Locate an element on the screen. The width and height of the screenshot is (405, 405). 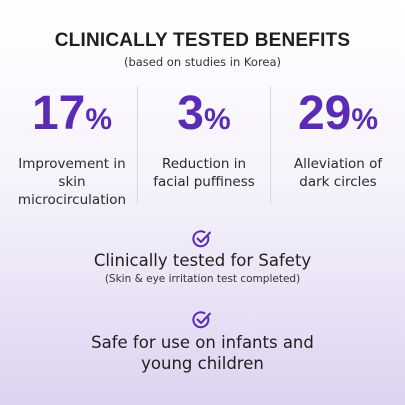
stat-label: Alleviation of dark circles is located at coordinates (338, 173).